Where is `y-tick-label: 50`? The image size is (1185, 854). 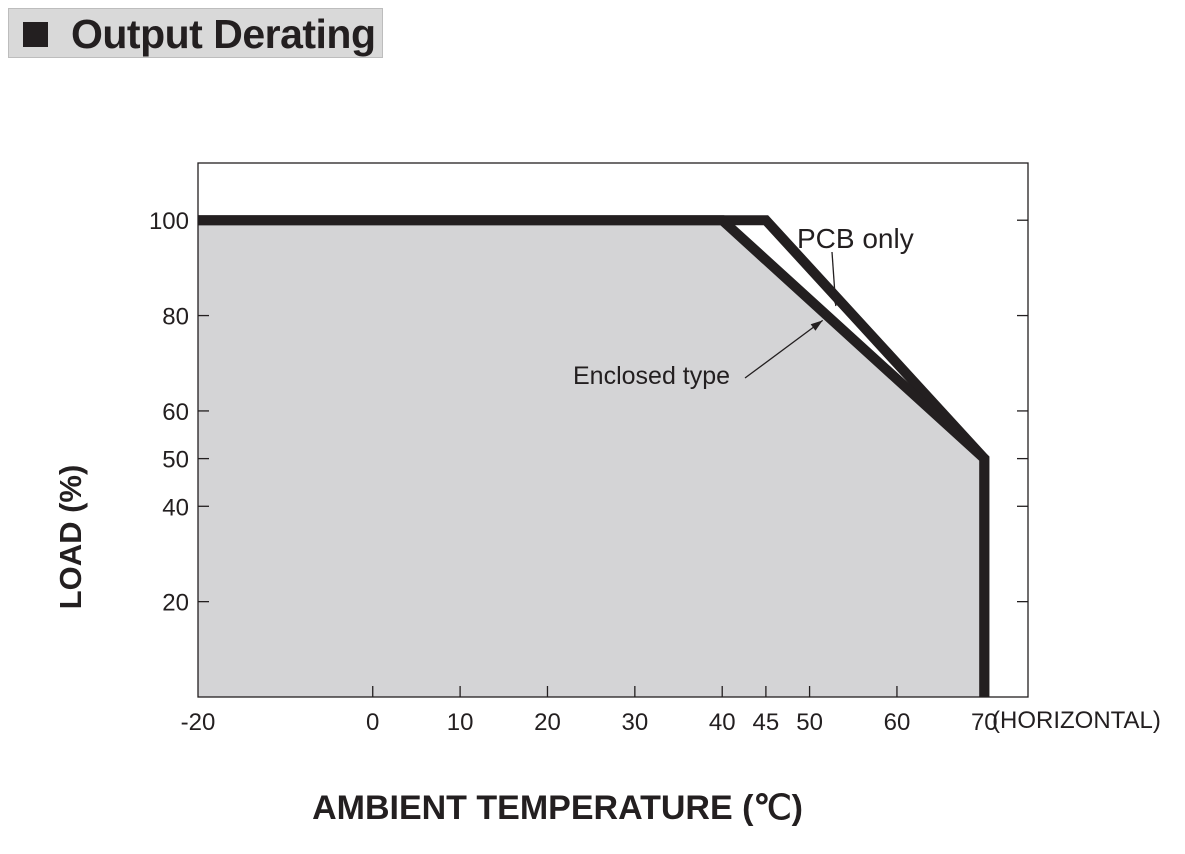 y-tick-label: 50 is located at coordinates (175, 460).